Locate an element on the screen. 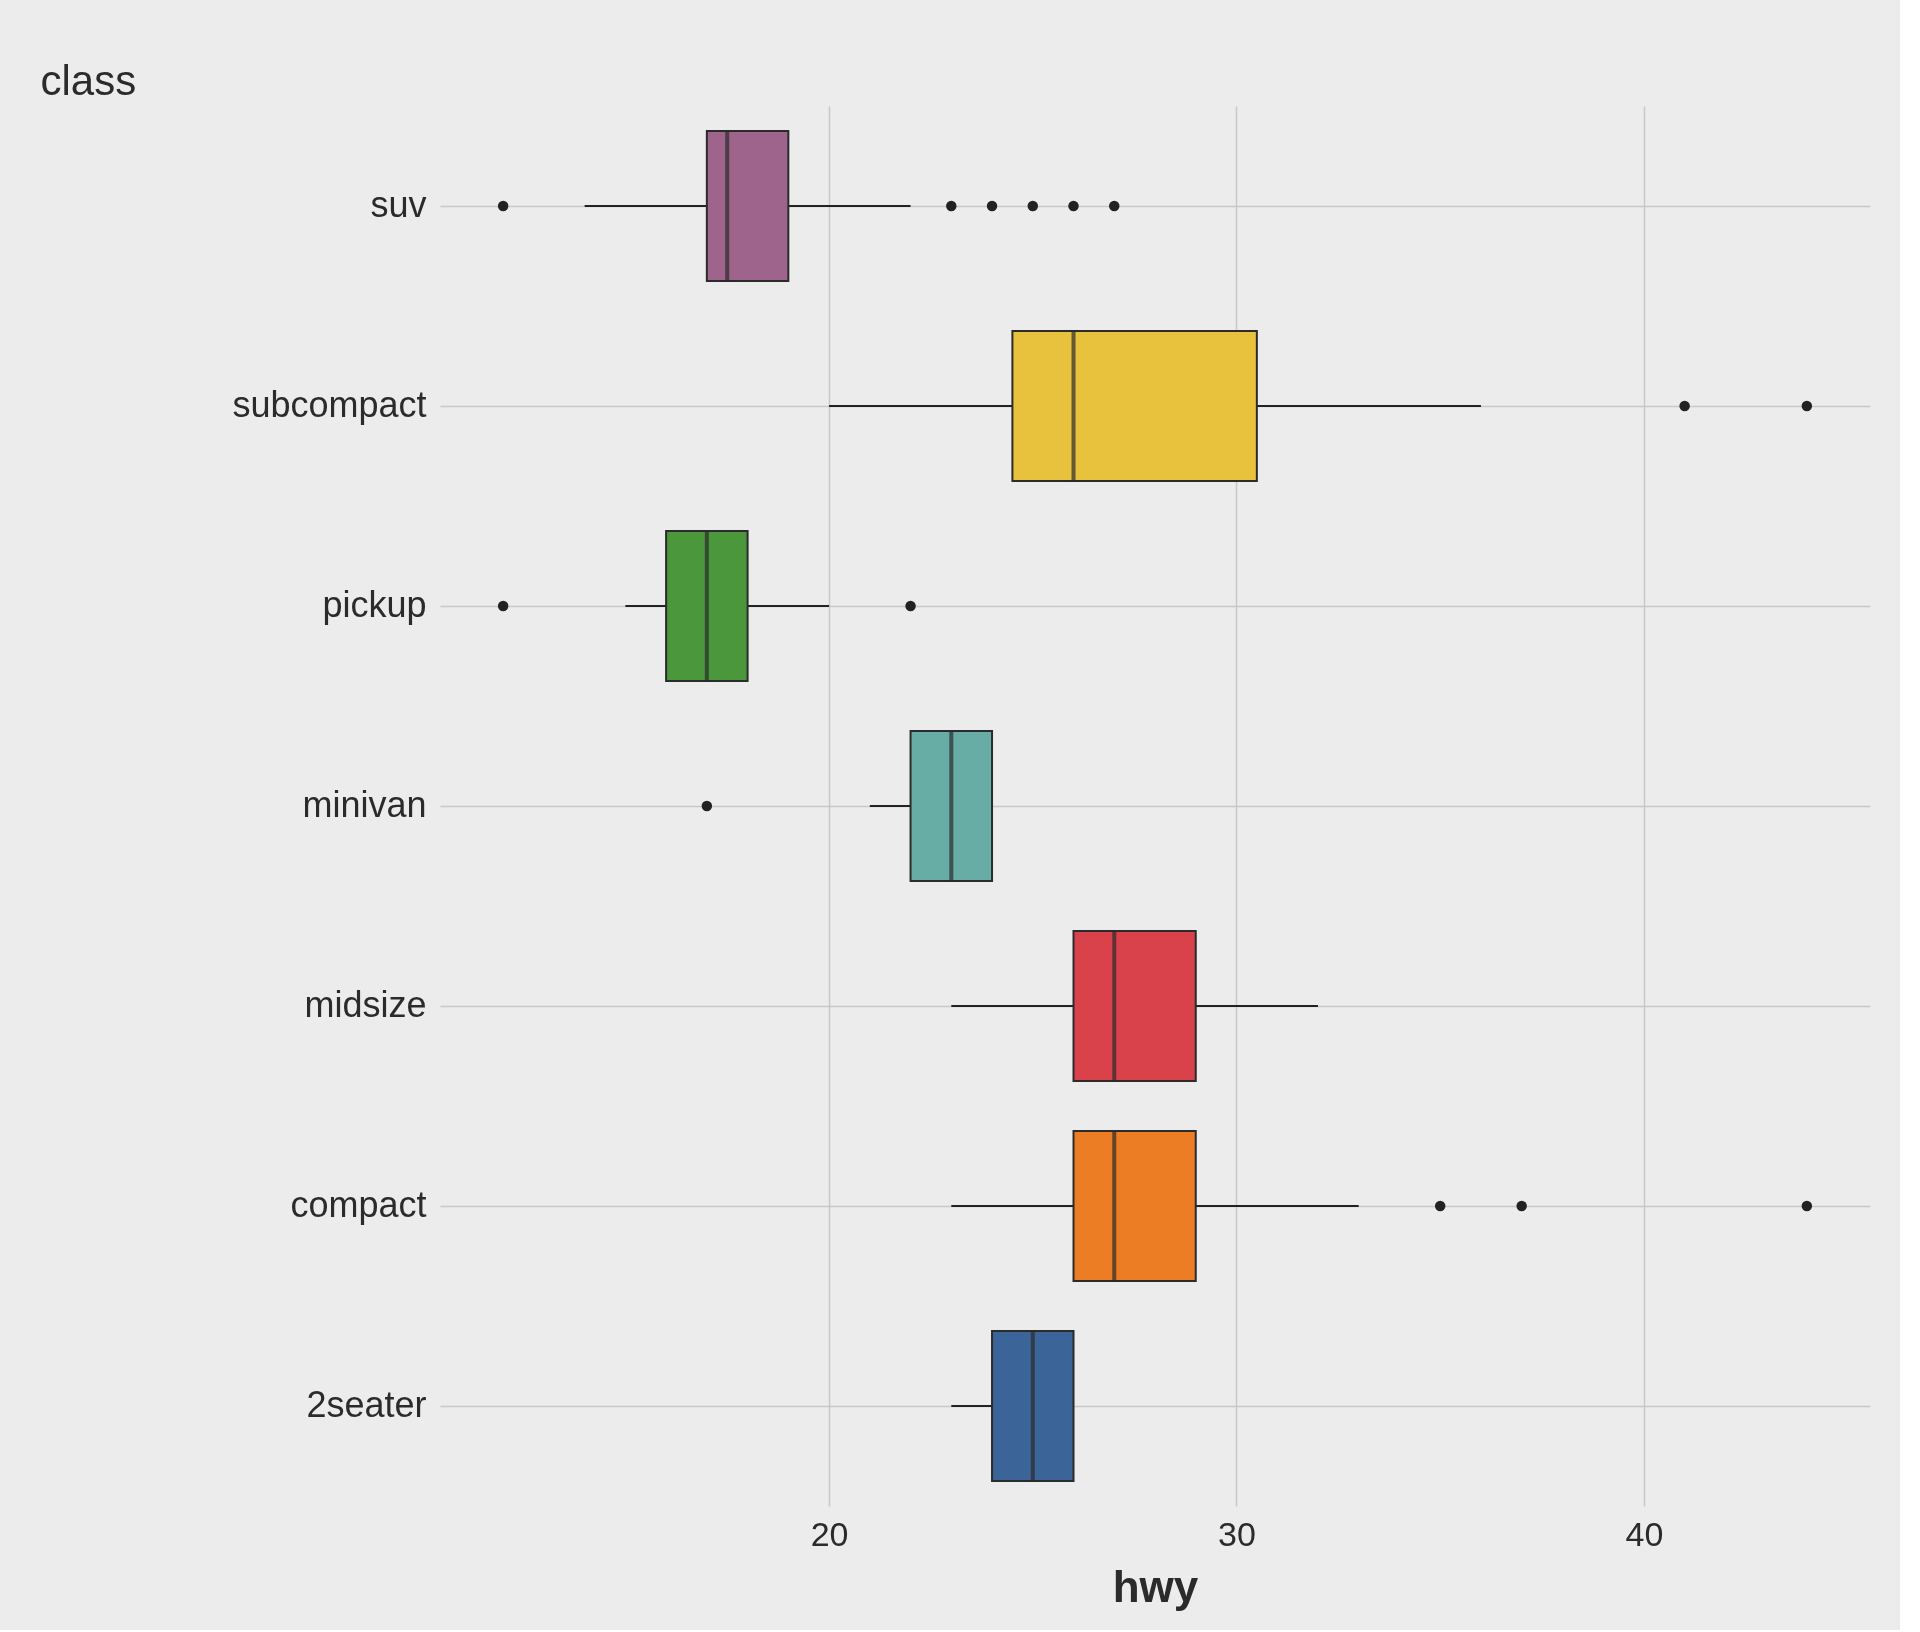 This screenshot has height=1632, width=1920. x-tick-label: 30 is located at coordinates (1237, 1533).